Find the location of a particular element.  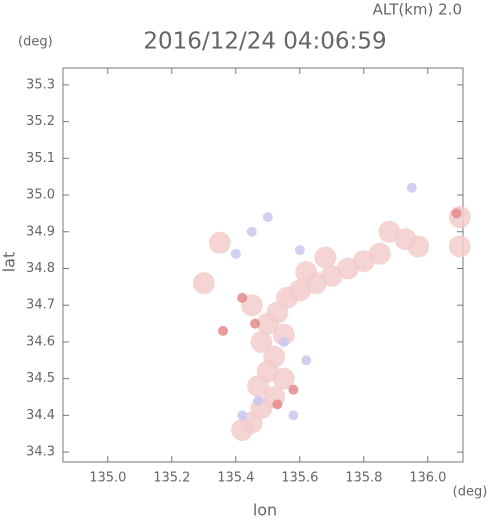

x-tick-label: 136.0 is located at coordinates (427, 478).